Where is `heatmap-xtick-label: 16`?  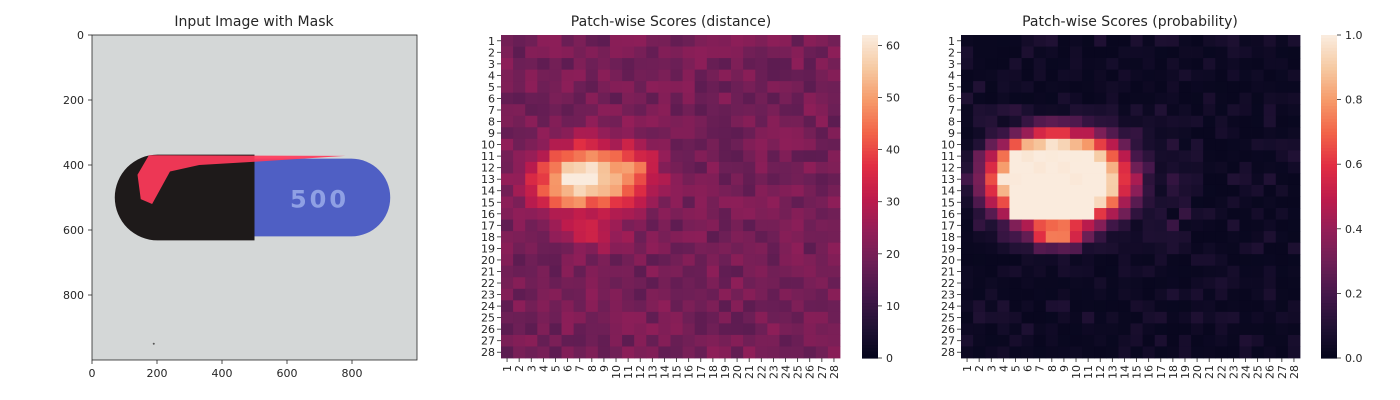 heatmap-xtick-label: 16 is located at coordinates (1149, 372).